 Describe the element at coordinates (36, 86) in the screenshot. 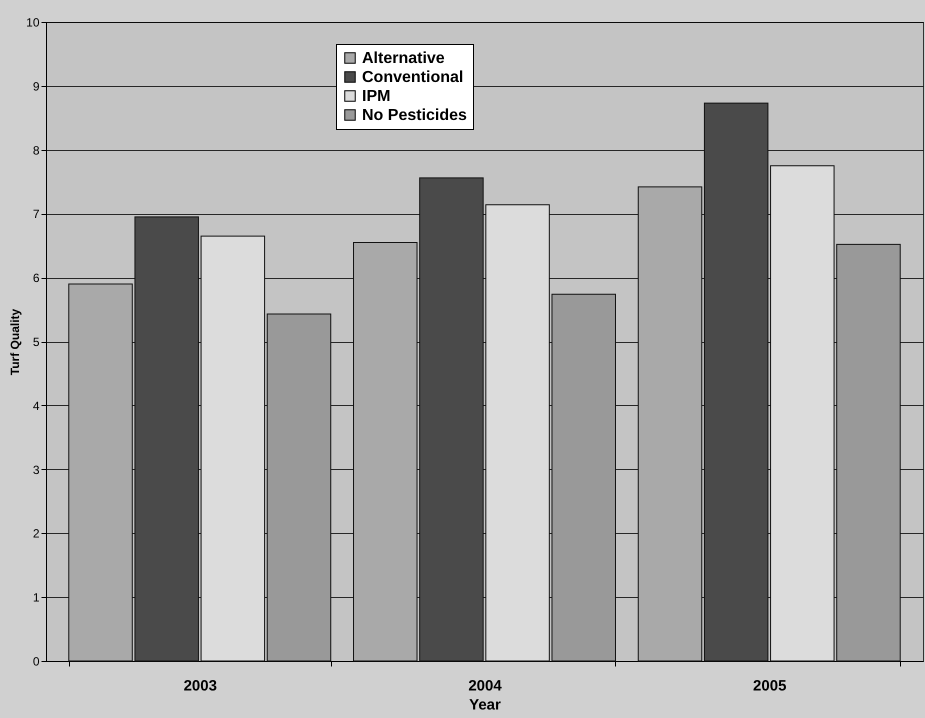

I see `y-tick-label: 9` at that location.